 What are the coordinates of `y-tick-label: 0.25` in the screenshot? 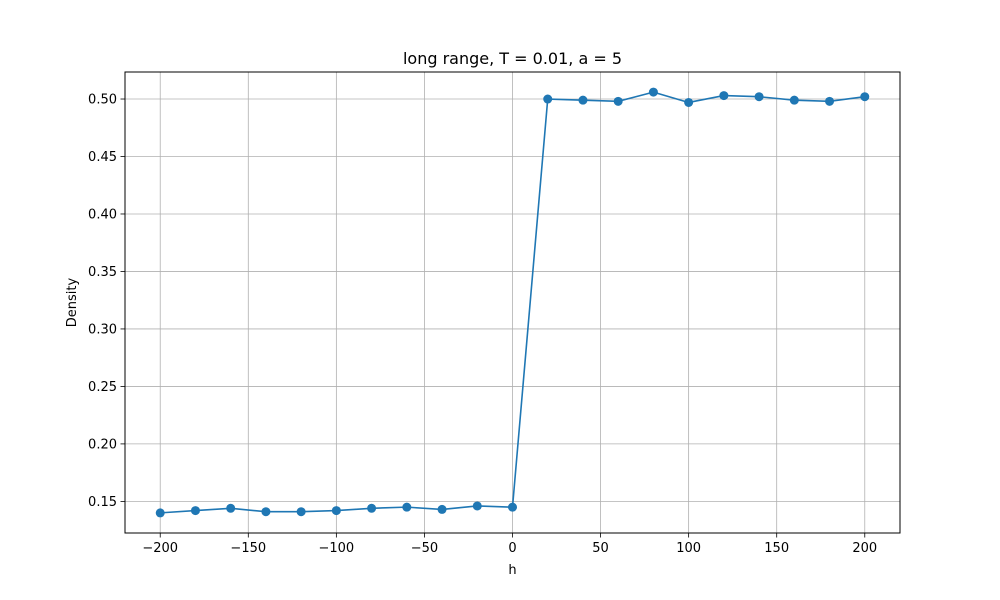 It's located at (102, 387).